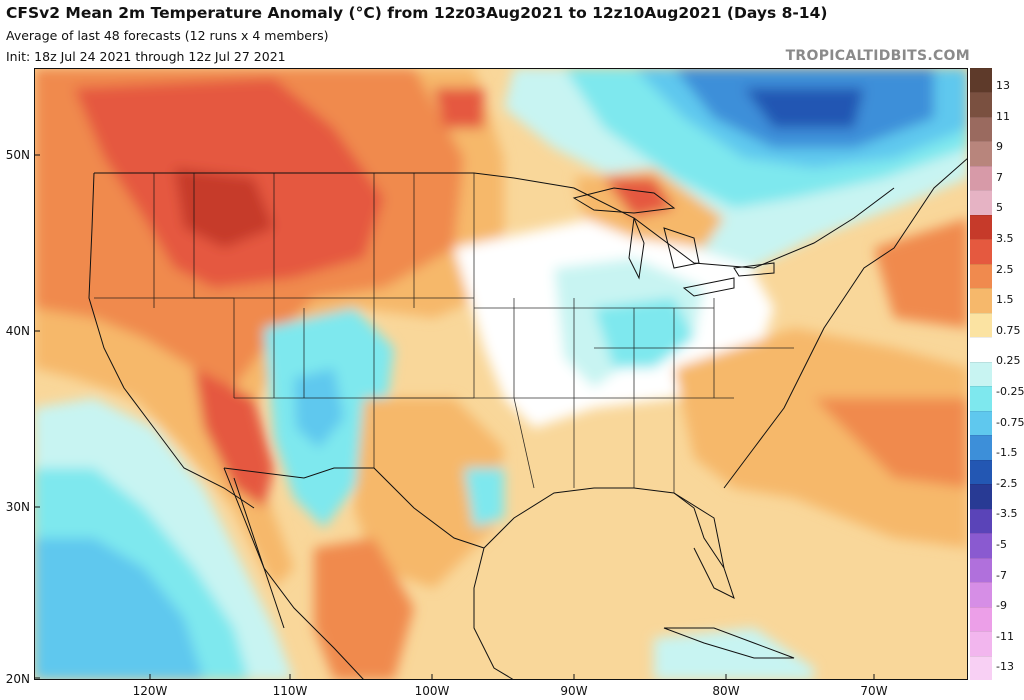 The image size is (1024, 700). I want to click on colorbar-label: 11, so click(1003, 116).